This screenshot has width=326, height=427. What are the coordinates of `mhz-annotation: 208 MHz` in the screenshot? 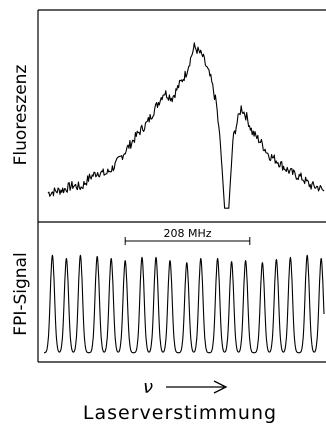 It's located at (187, 236).